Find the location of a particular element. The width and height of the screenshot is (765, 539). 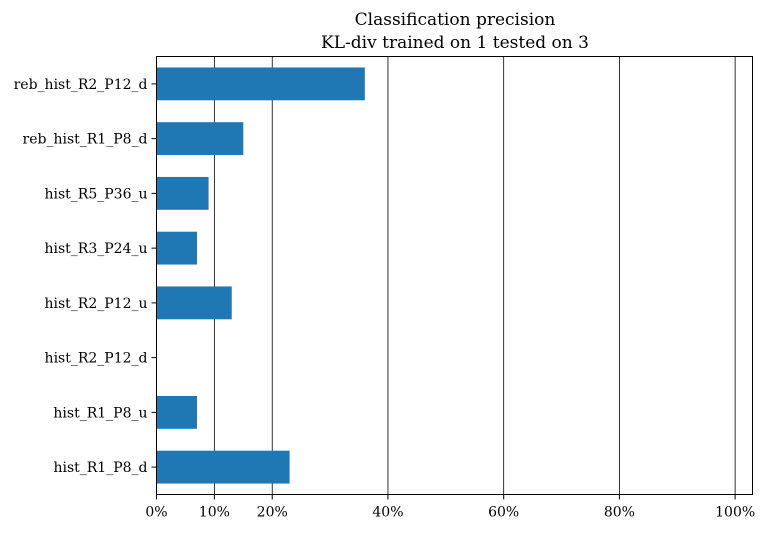

y-tick-label: hist_R1_P8_u is located at coordinates (100, 413).